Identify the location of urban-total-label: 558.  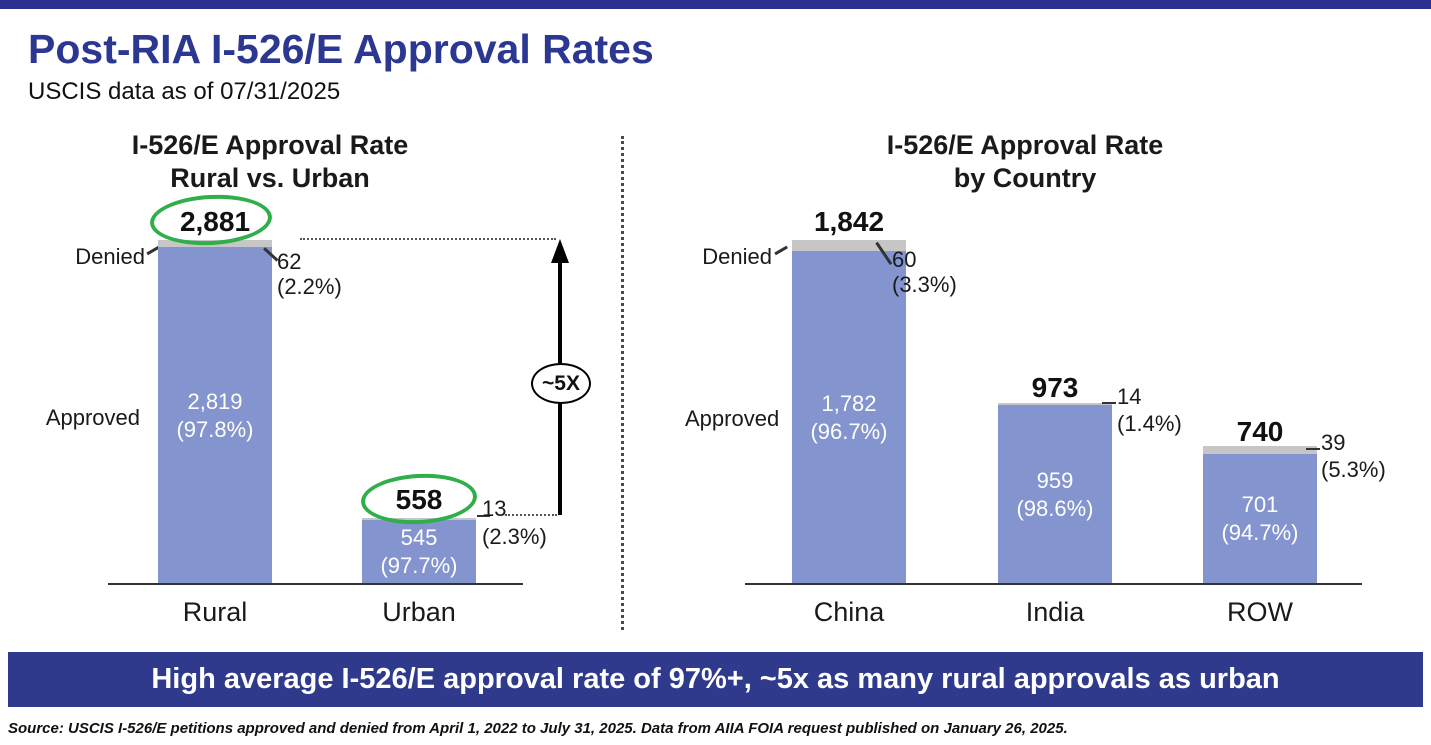
(419, 499).